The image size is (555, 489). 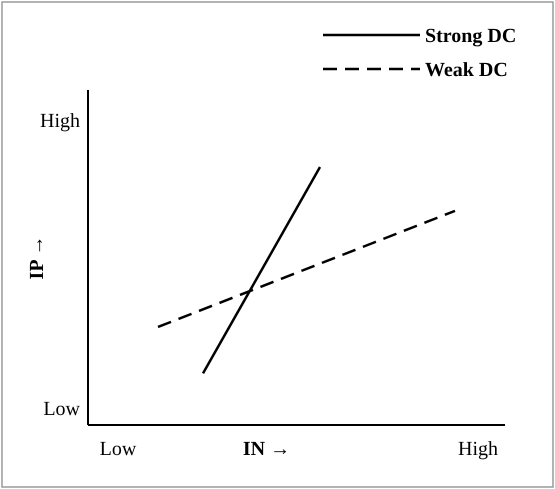 What do you see at coordinates (466, 70) in the screenshot?
I see `legend-label: Weak DC` at bounding box center [466, 70].